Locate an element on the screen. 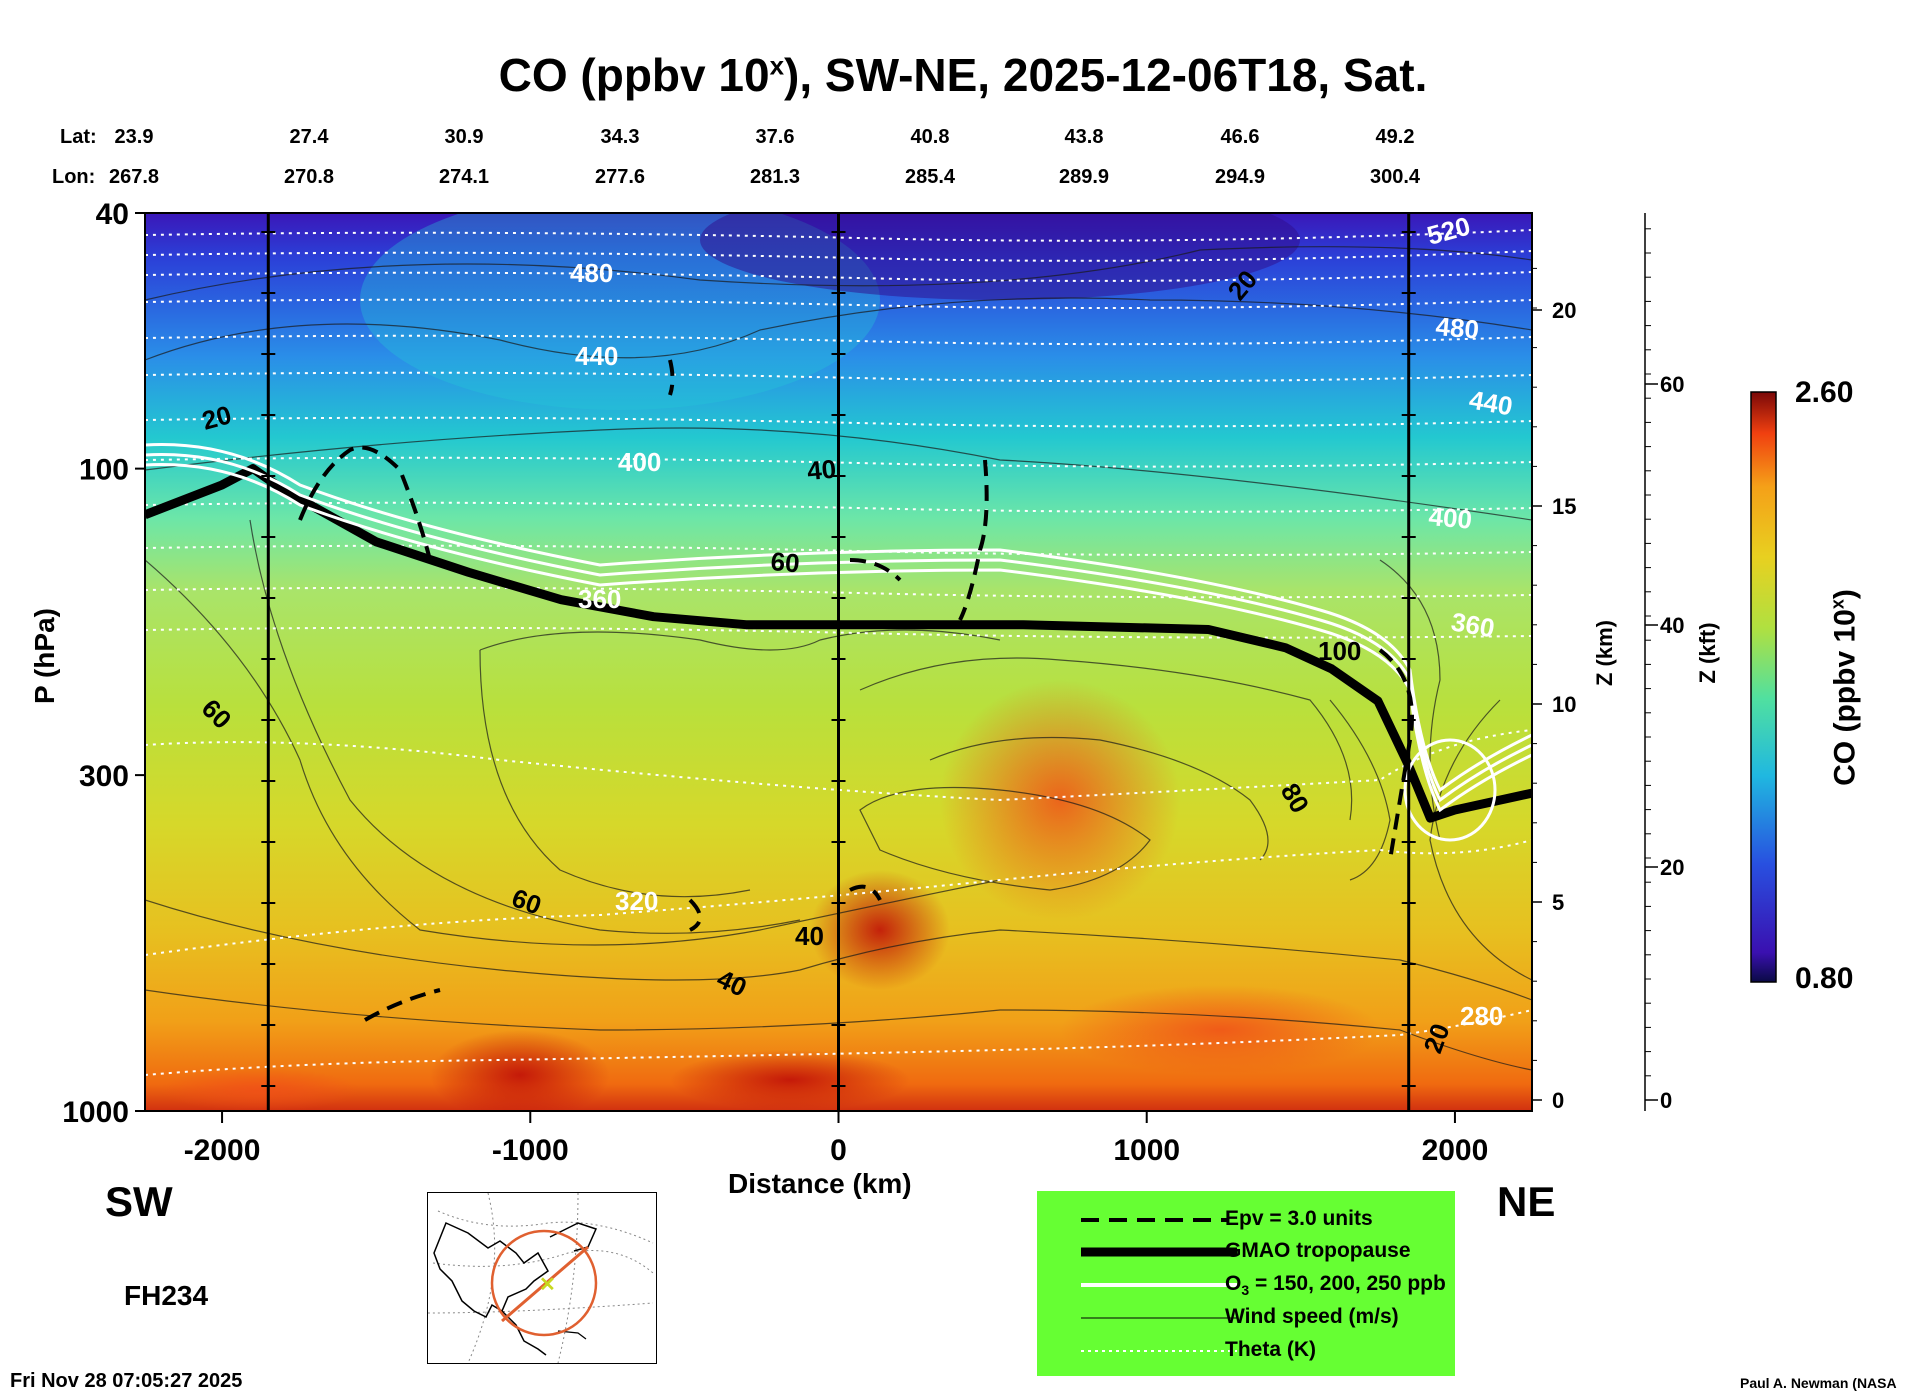  colorbar-label: CO (ppbv 10x) is located at coordinates (1844, 687).